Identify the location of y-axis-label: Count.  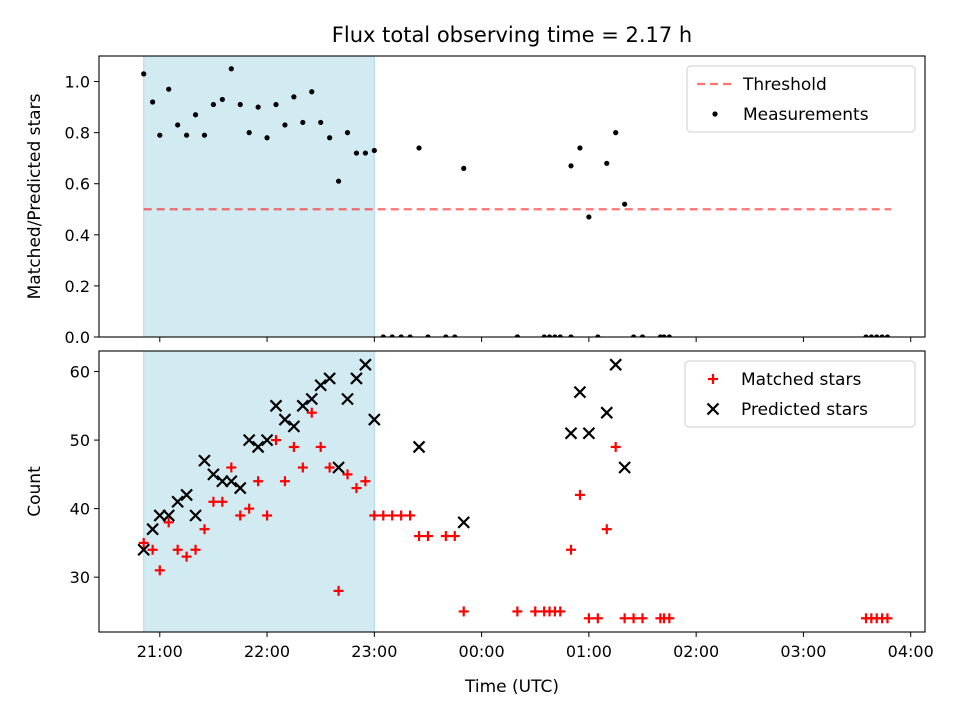
(35, 491).